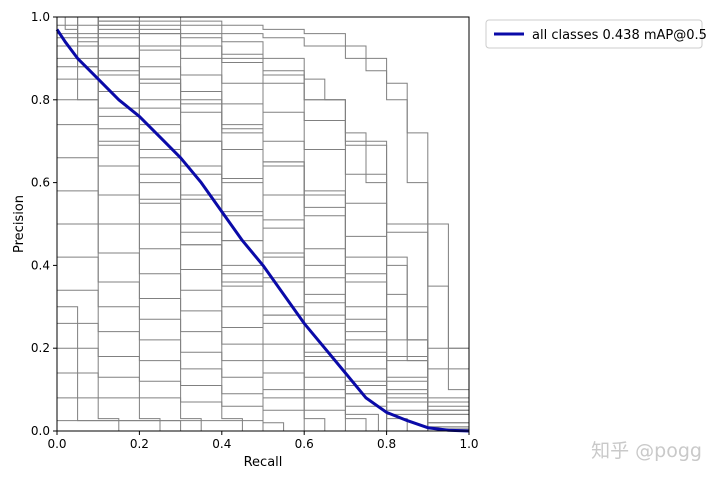 The height and width of the screenshot is (480, 720). I want to click on legend-box, so click(594, 34).